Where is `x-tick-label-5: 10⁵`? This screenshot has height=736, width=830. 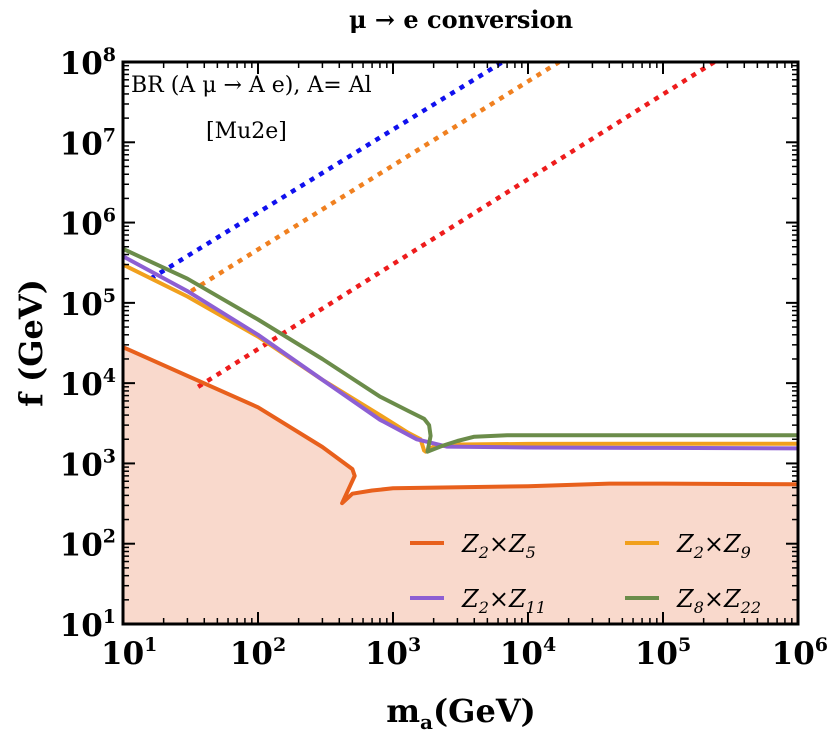 x-tick-label-5: 10⁵ is located at coordinates (663, 653).